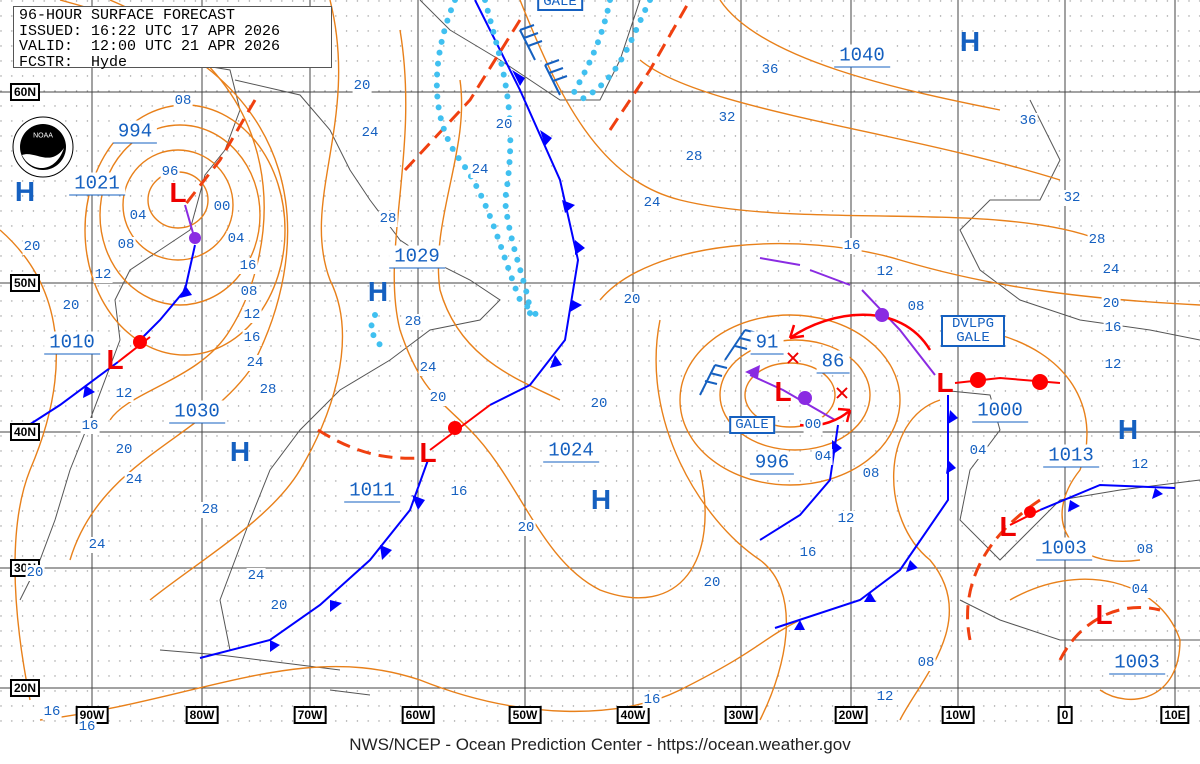 The image size is (1200, 764). What do you see at coordinates (25, 432) in the screenshot?
I see `lat-label: 40N` at bounding box center [25, 432].